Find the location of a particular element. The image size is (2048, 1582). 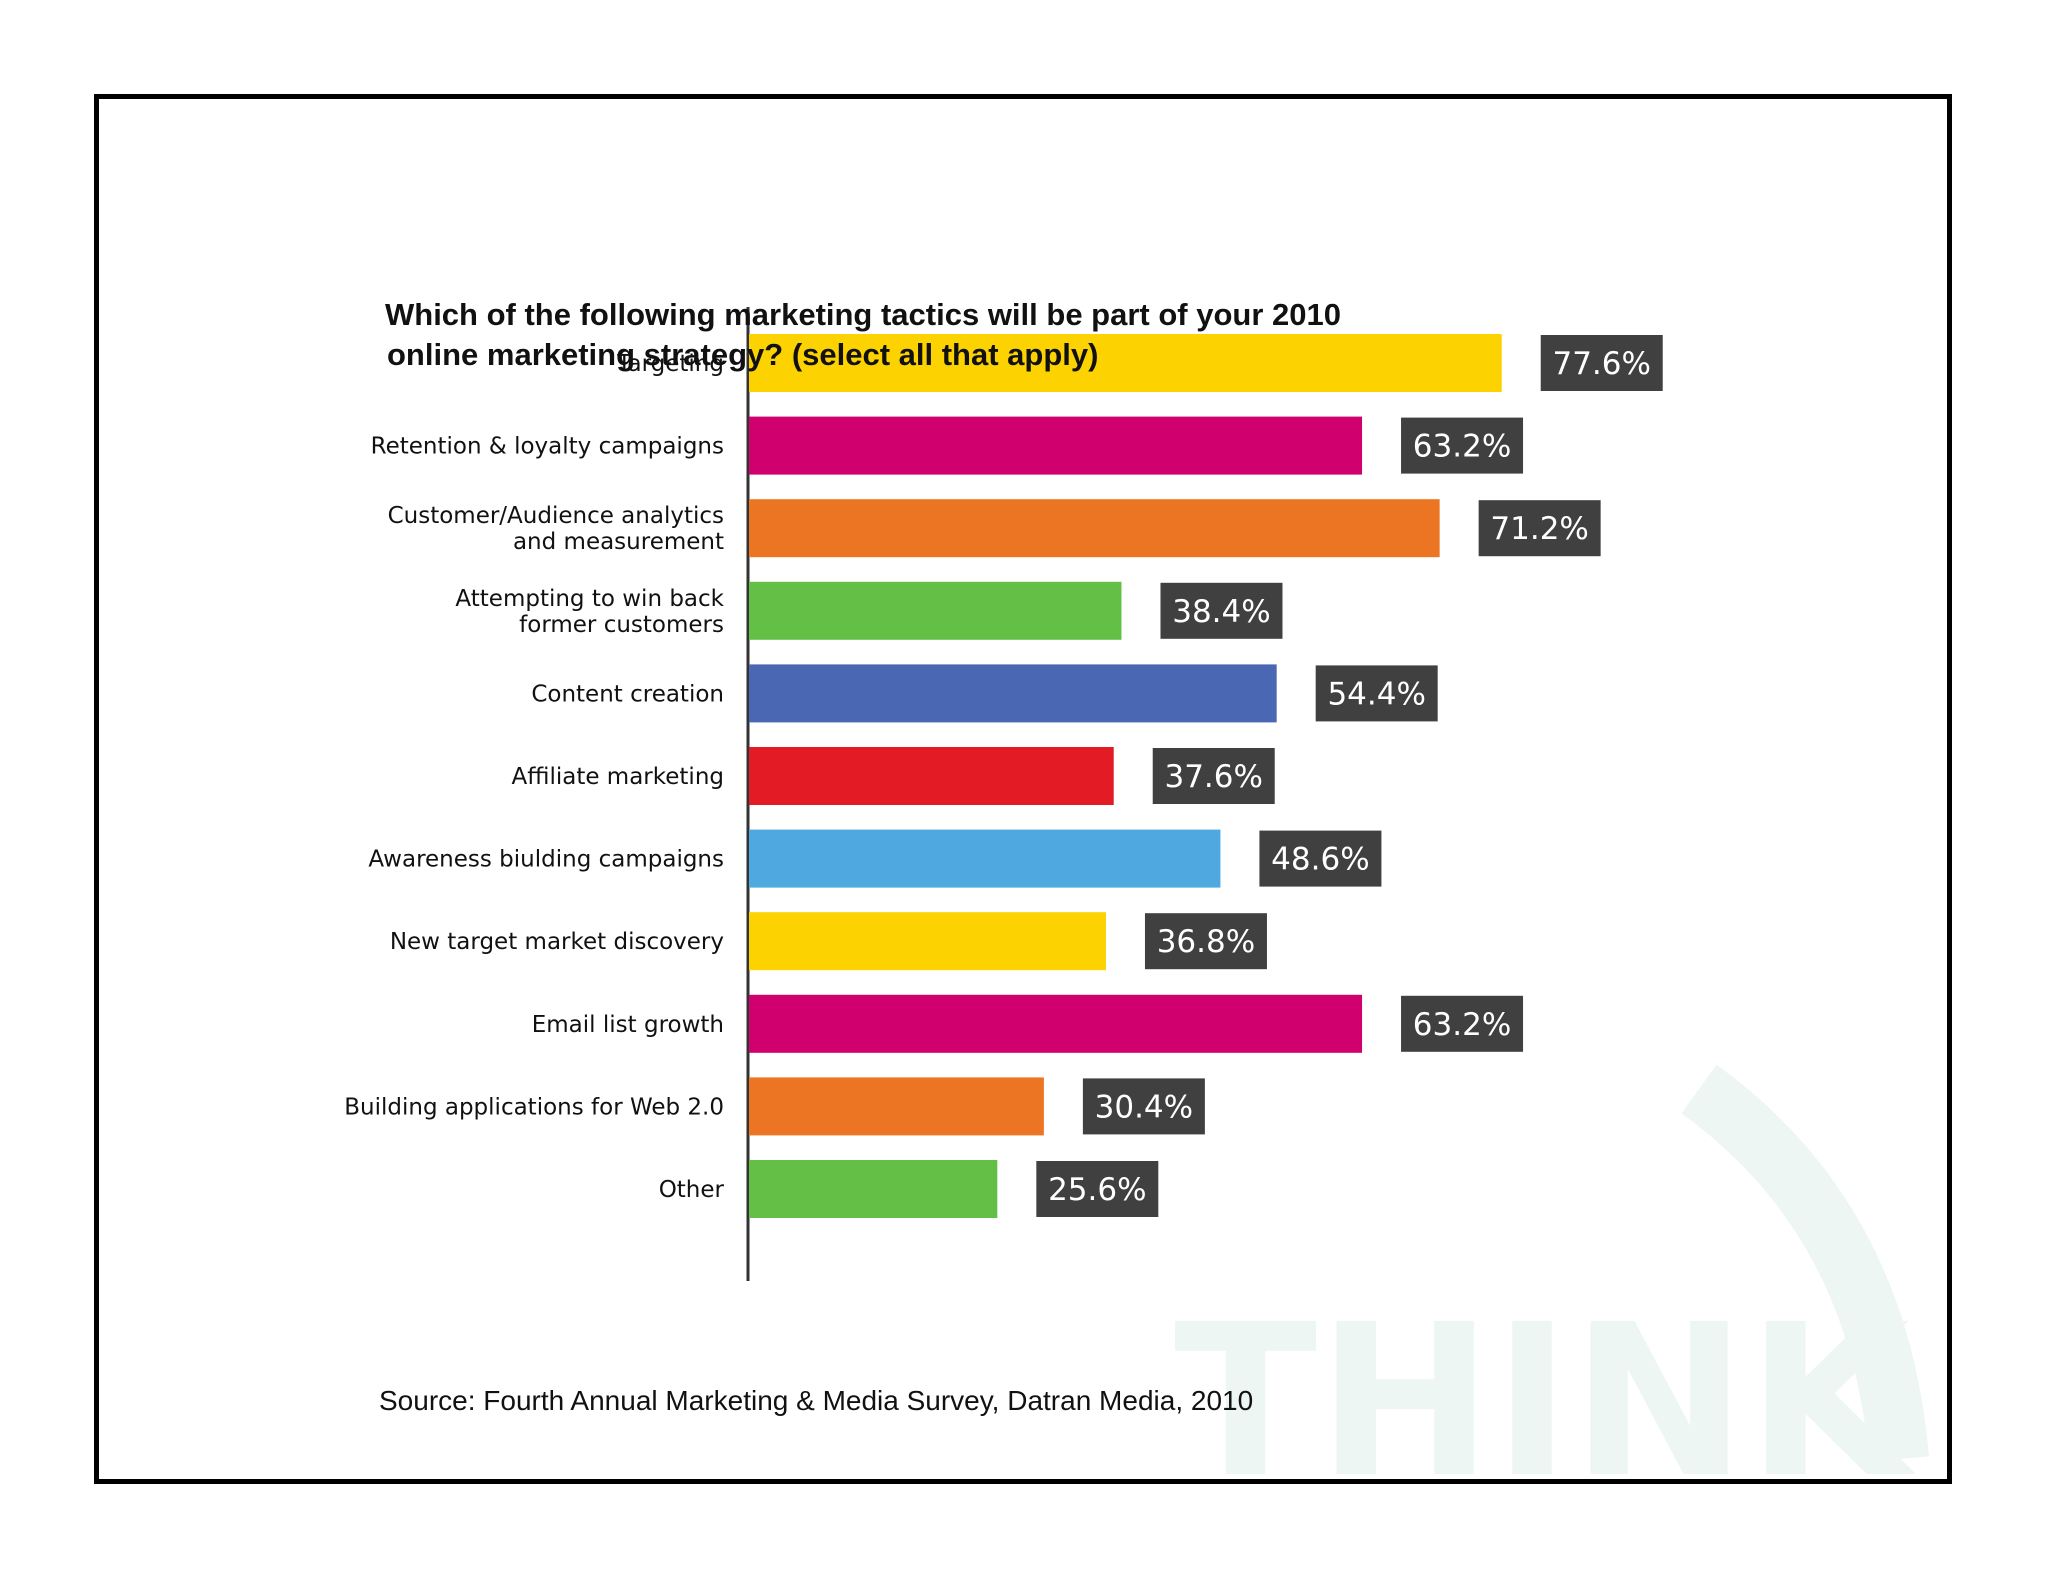

value-label-6: 48.6% is located at coordinates (1320, 860).